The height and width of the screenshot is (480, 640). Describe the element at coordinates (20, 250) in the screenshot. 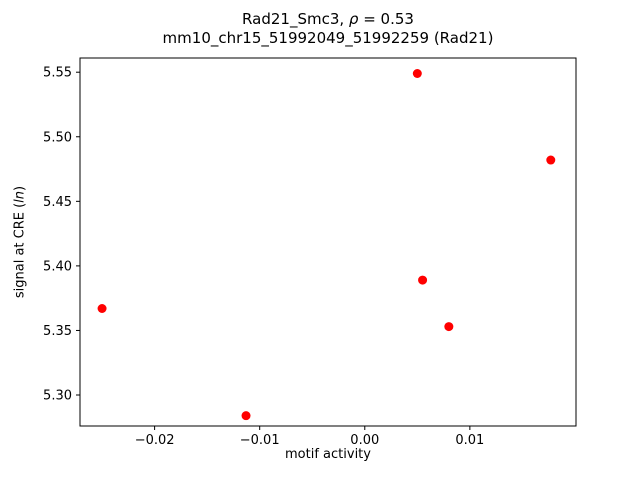

I see `y-axis-label-text: signal at CRE (` at that location.